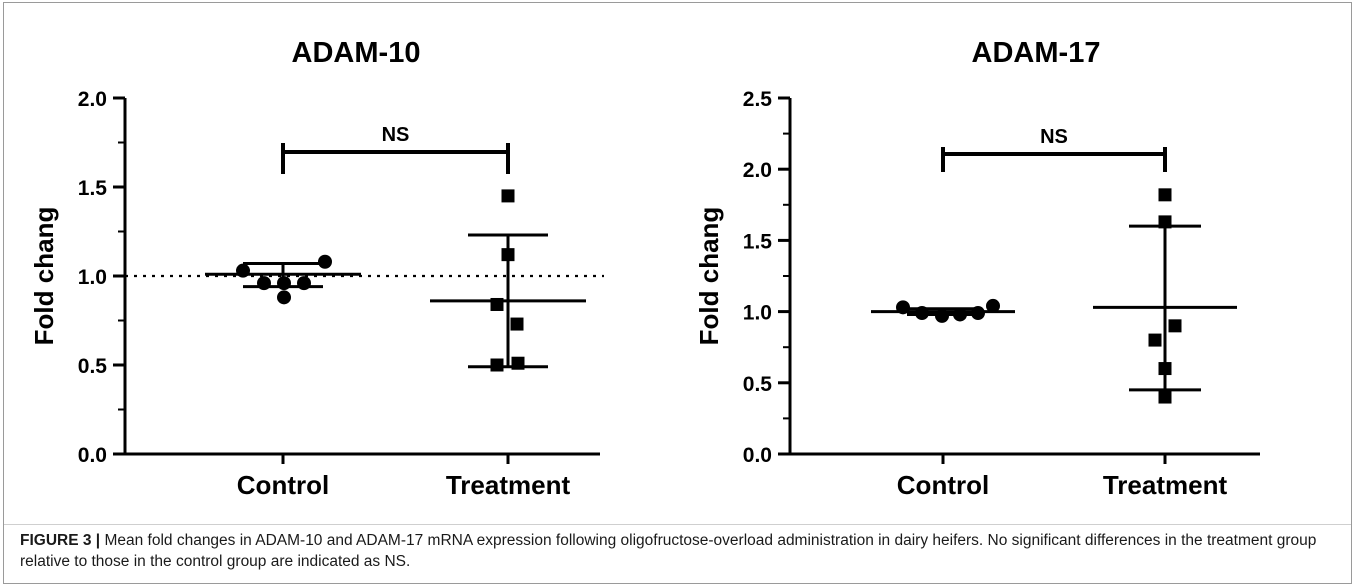  I want to click on chart-title: ADAM-17, so click(1036, 53).